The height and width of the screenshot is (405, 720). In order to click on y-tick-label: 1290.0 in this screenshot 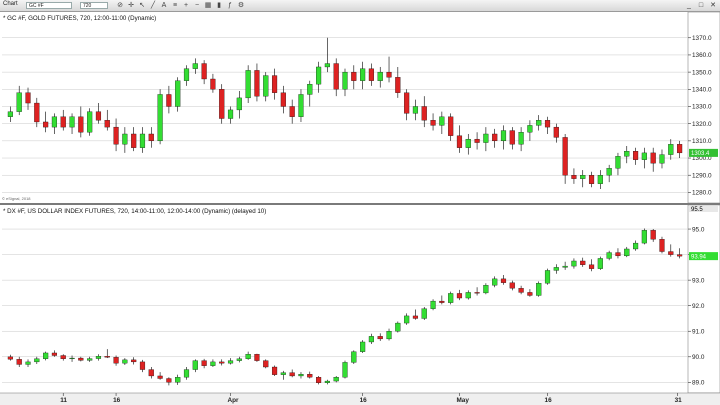, I will do `click(702, 175)`.